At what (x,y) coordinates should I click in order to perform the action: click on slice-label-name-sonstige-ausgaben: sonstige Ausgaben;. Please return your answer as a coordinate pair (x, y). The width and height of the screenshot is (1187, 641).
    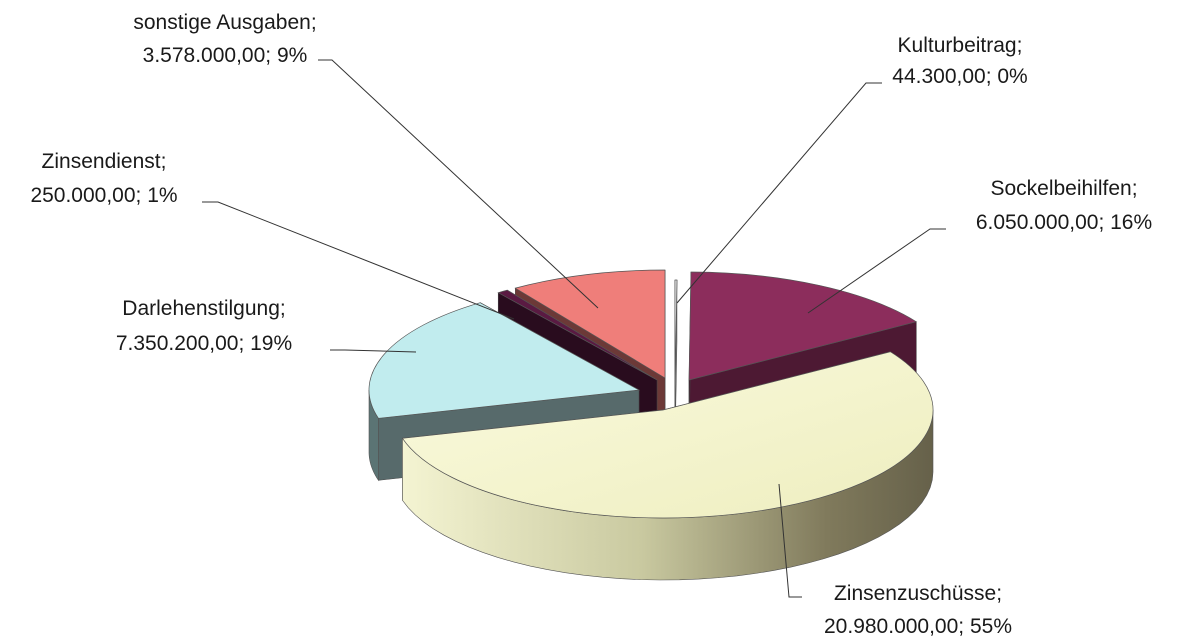
    Looking at the image, I should click on (224, 22).